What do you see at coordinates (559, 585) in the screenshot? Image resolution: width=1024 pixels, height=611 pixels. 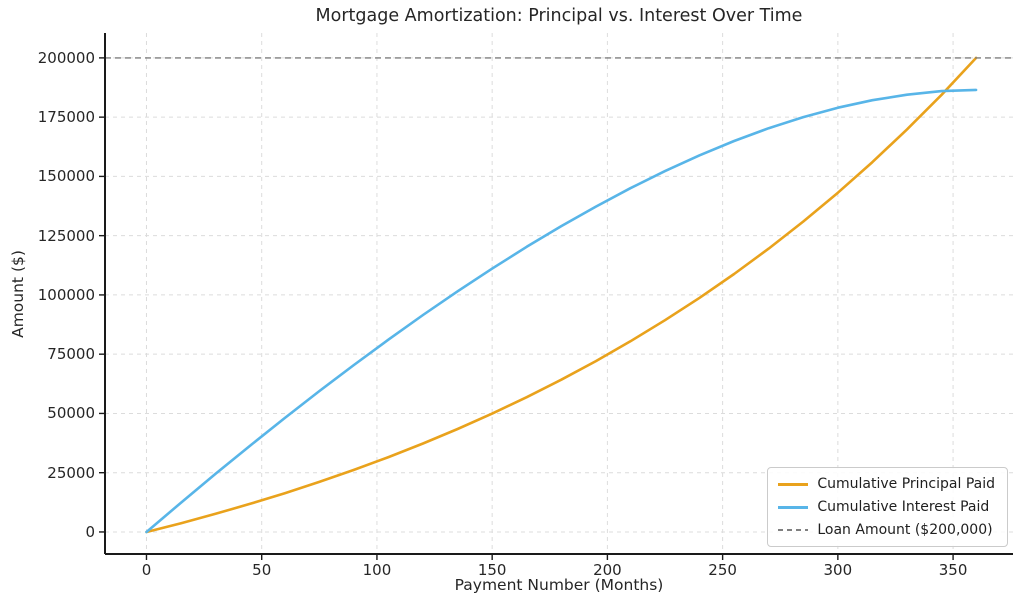 I see `x-axis-label: Payment Number (Months)` at bounding box center [559, 585].